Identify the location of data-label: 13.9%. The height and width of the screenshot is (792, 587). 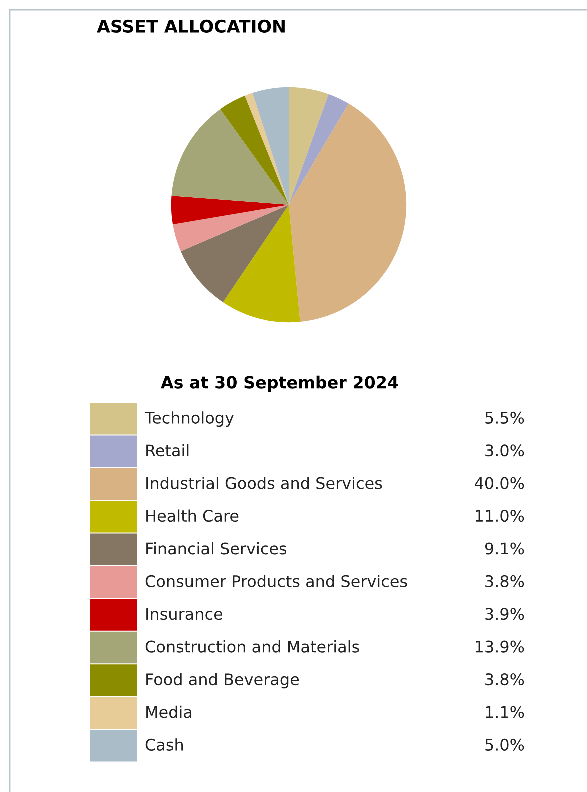
(500, 646).